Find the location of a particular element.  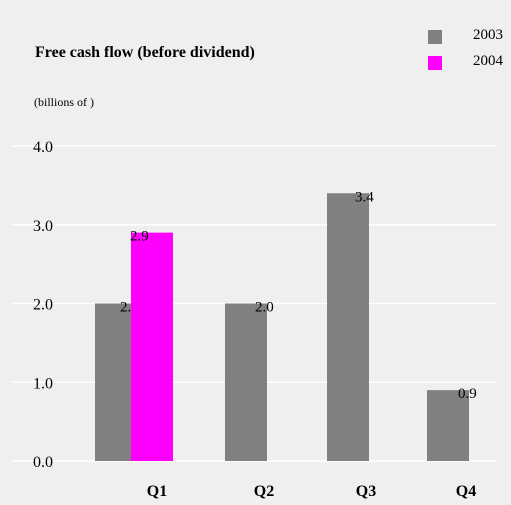

legend-label-2004: 2004 is located at coordinates (488, 61).